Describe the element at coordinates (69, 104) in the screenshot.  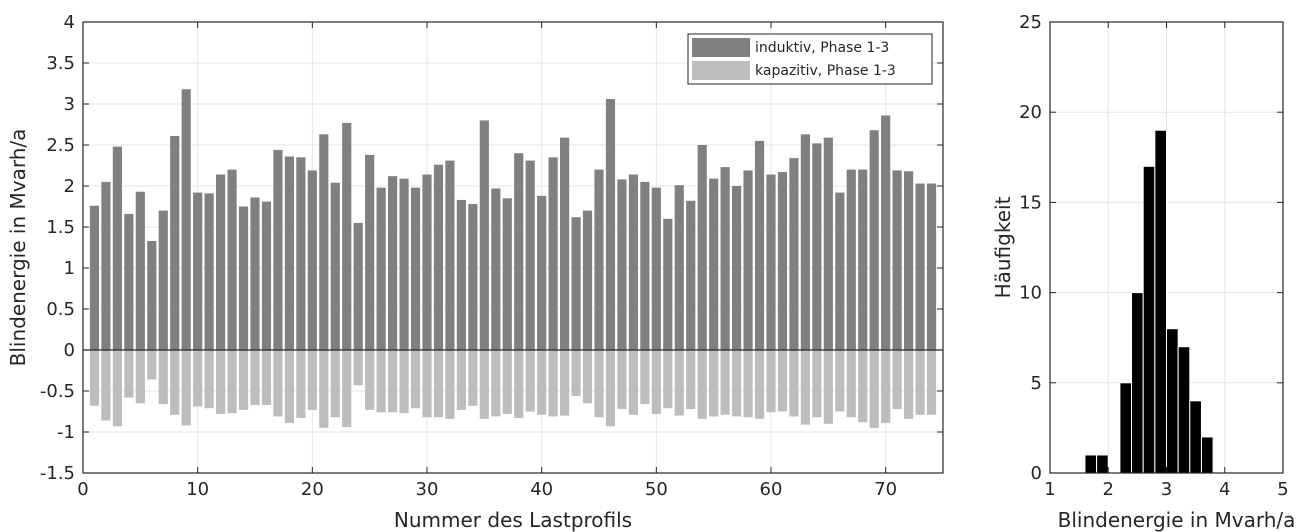
I see `left-y-tick-label: 3` at that location.